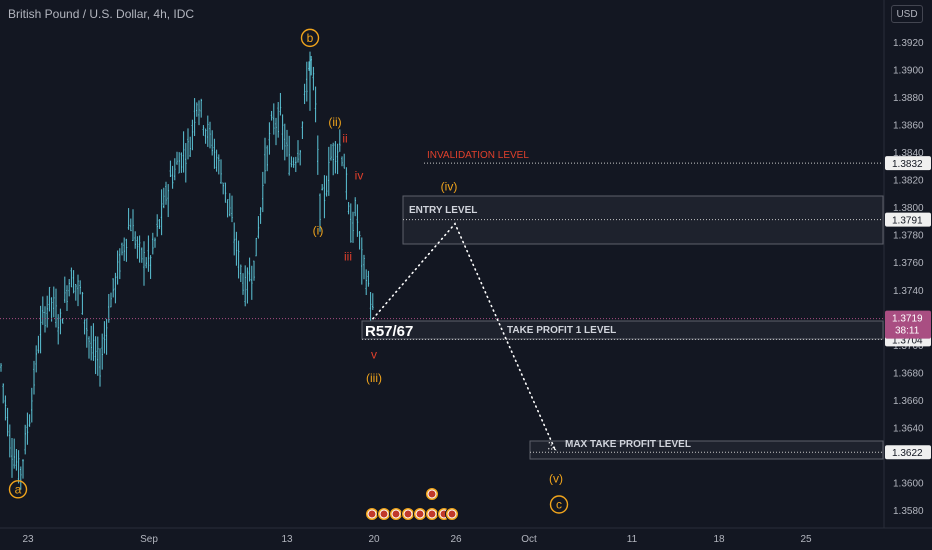 This screenshot has height=550, width=932. I want to click on price-tick-label: 1.3880, so click(908, 98).